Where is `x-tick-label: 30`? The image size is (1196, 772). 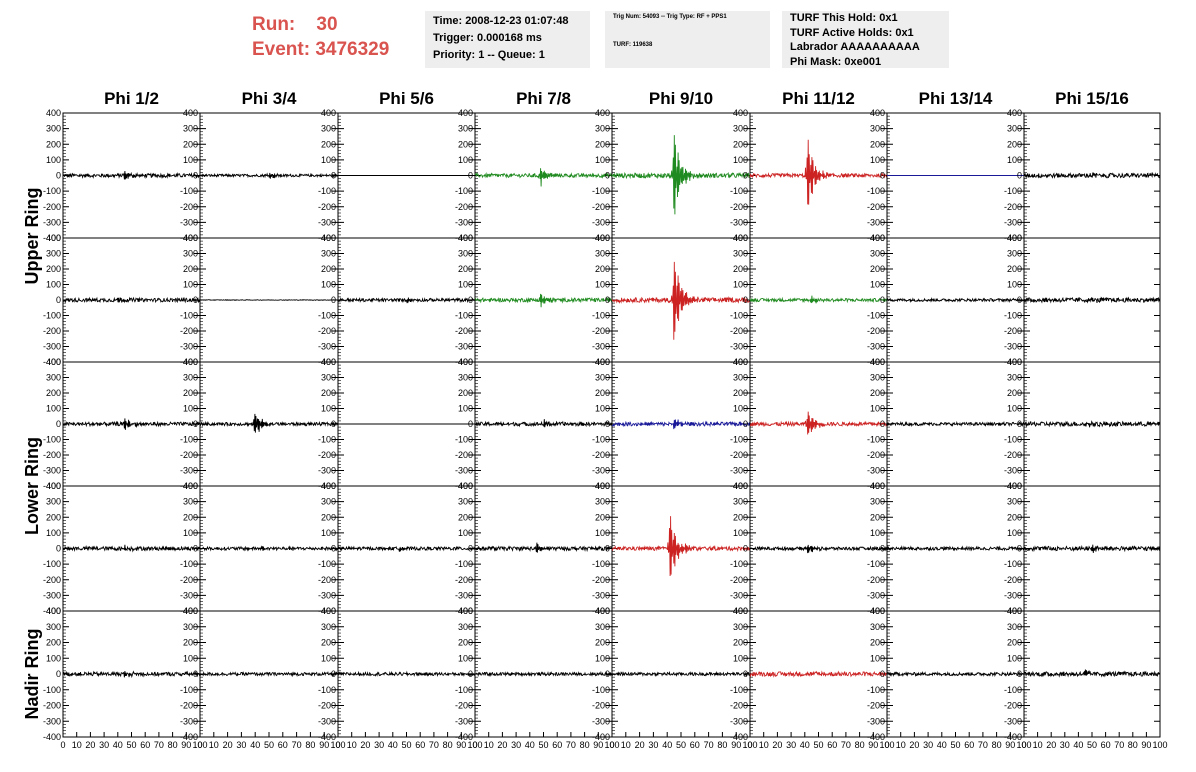
x-tick-label: 30 is located at coordinates (379, 745).